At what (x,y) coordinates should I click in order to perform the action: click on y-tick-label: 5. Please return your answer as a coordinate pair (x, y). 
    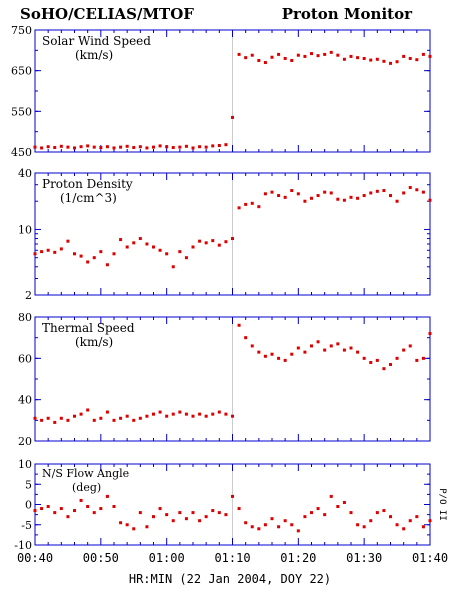
    Looking at the image, I should click on (28, 484).